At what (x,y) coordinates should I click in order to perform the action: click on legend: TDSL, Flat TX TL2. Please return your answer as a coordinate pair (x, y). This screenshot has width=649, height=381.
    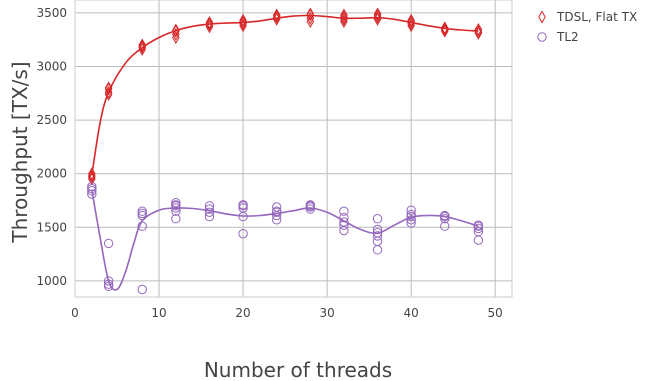
    Looking at the image, I should click on (587, 27).